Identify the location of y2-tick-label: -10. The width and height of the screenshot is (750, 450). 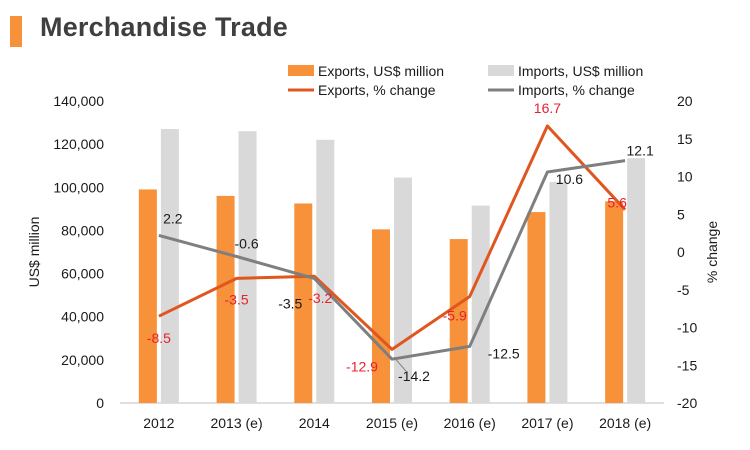
(687, 328).